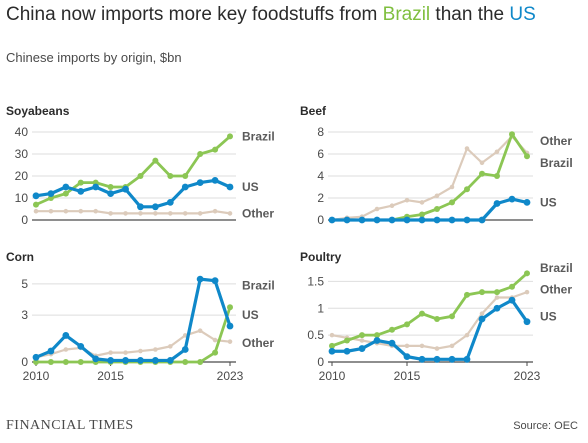  What do you see at coordinates (444, 176) in the screenshot?
I see `chart-beef: 0 2 4 6 8 Other Brazil US` at bounding box center [444, 176].